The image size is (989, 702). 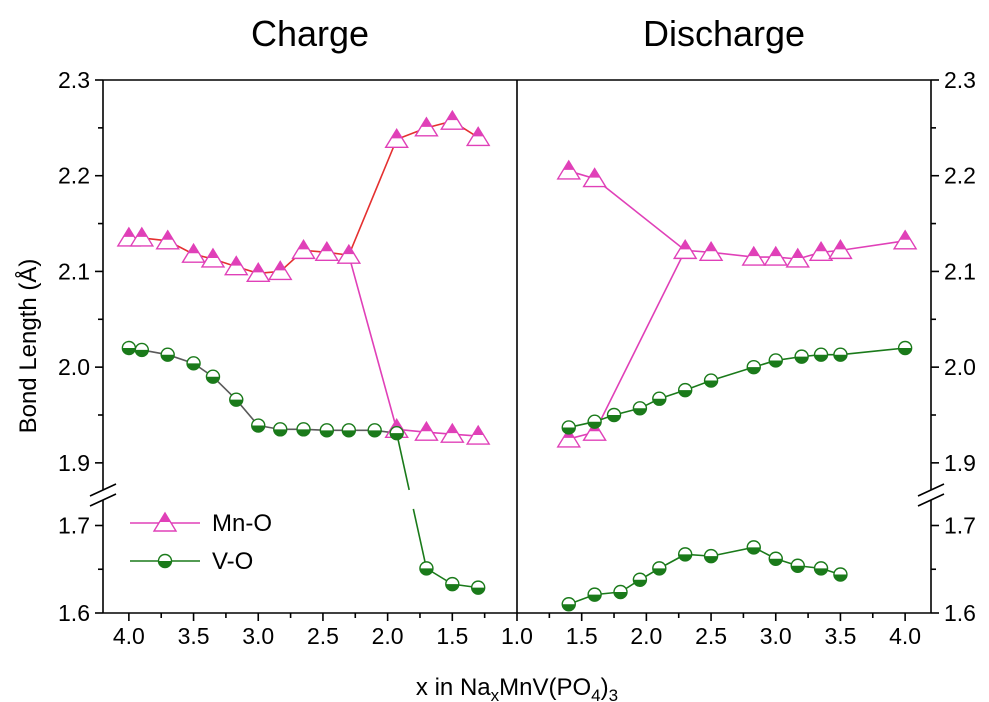 I want to click on left-y-tick-label: 1.7, so click(x=74, y=526).